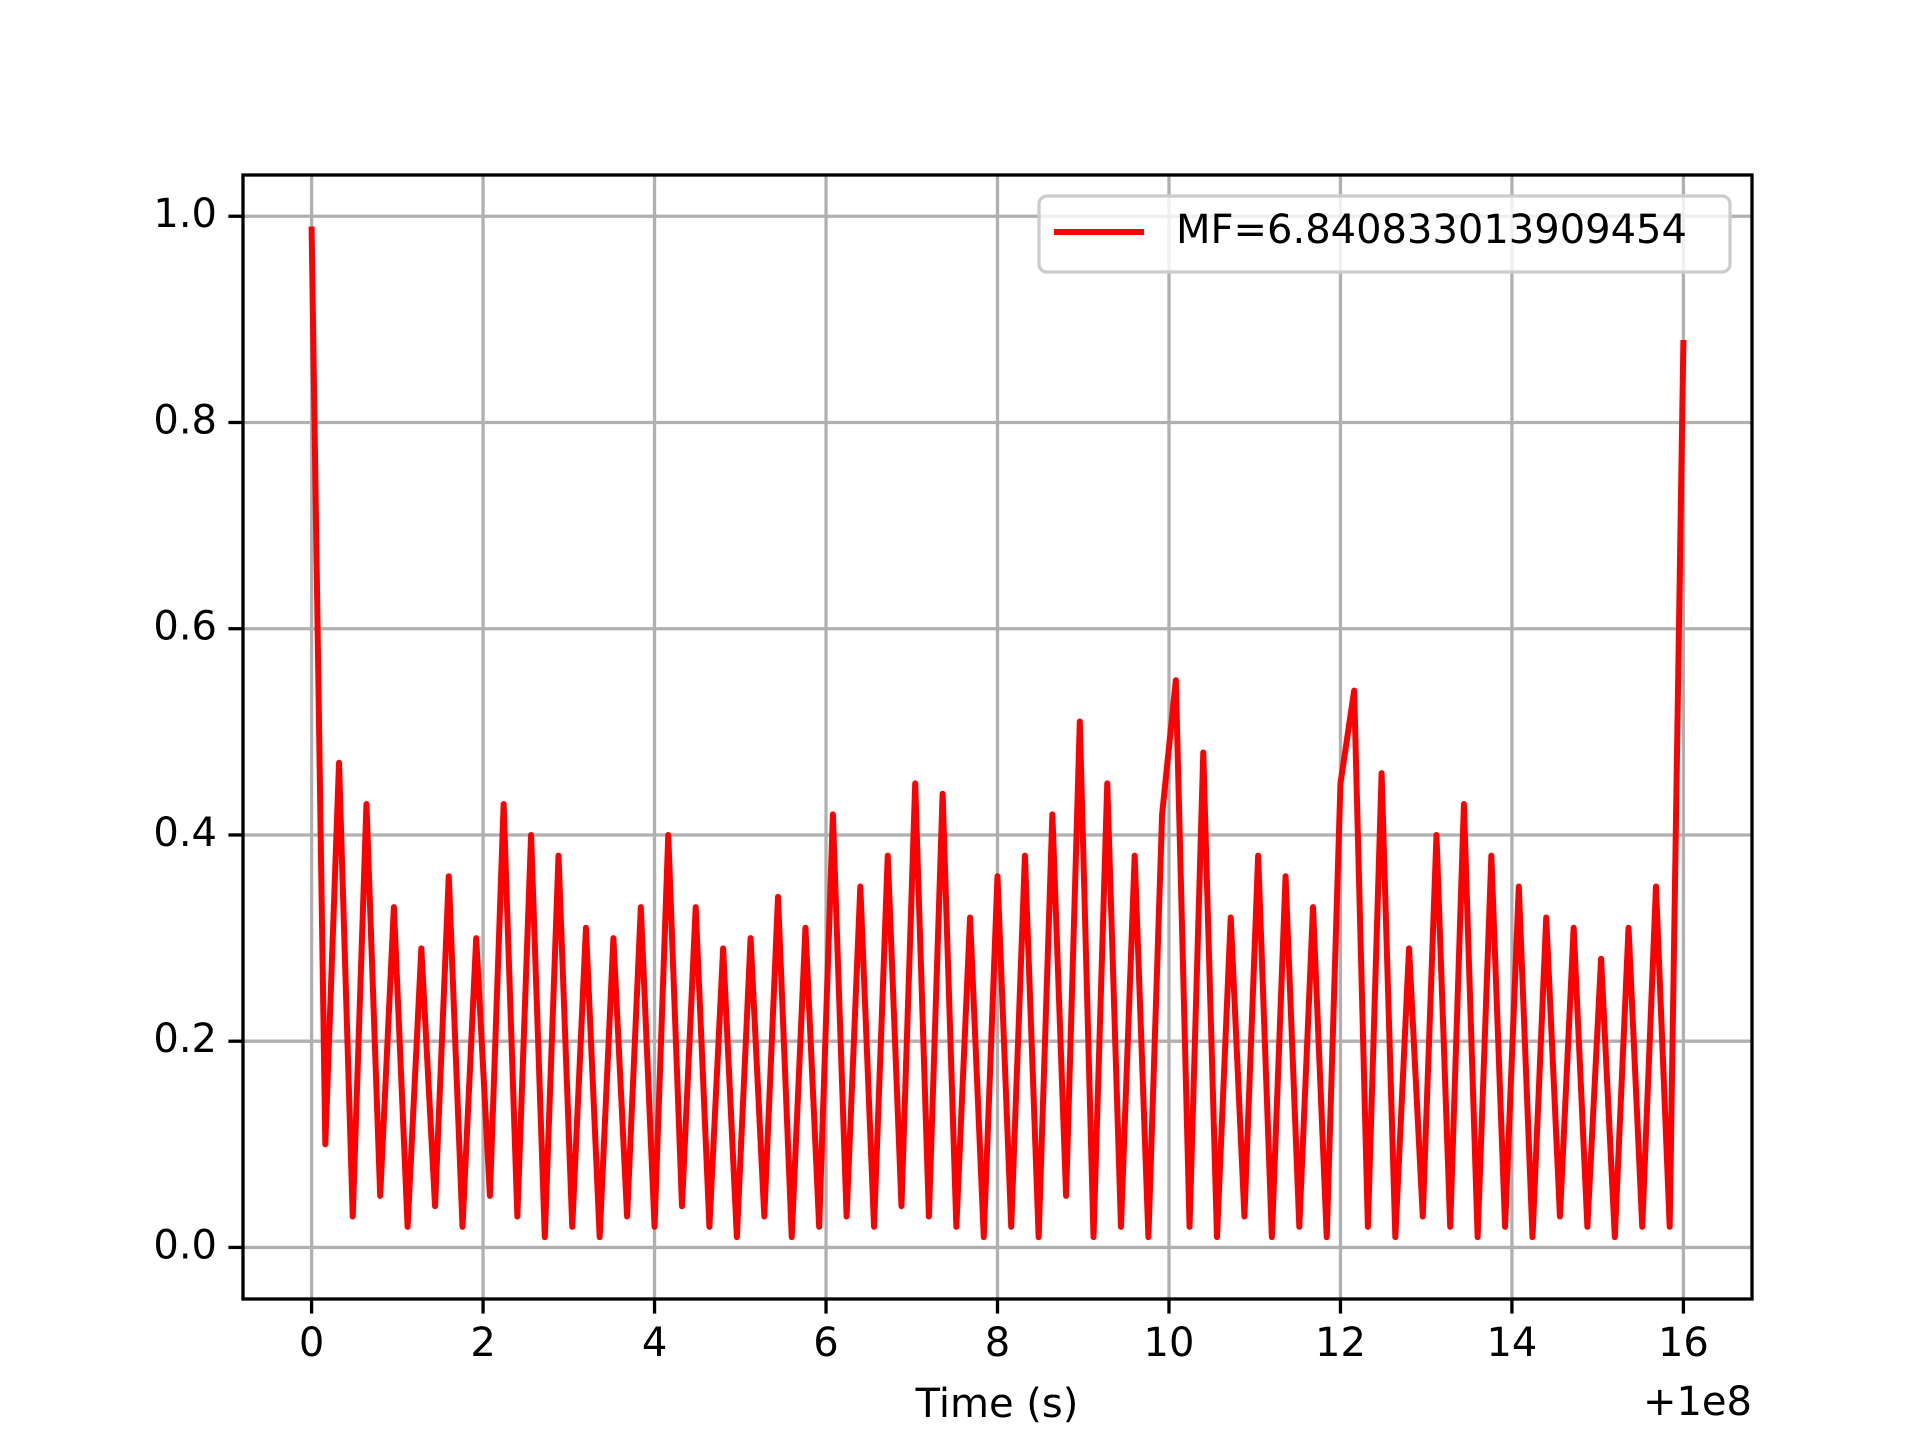 Image resolution: width=1920 pixels, height=1440 pixels. What do you see at coordinates (997, 1343) in the screenshot?
I see `x-tick-label: 8` at bounding box center [997, 1343].